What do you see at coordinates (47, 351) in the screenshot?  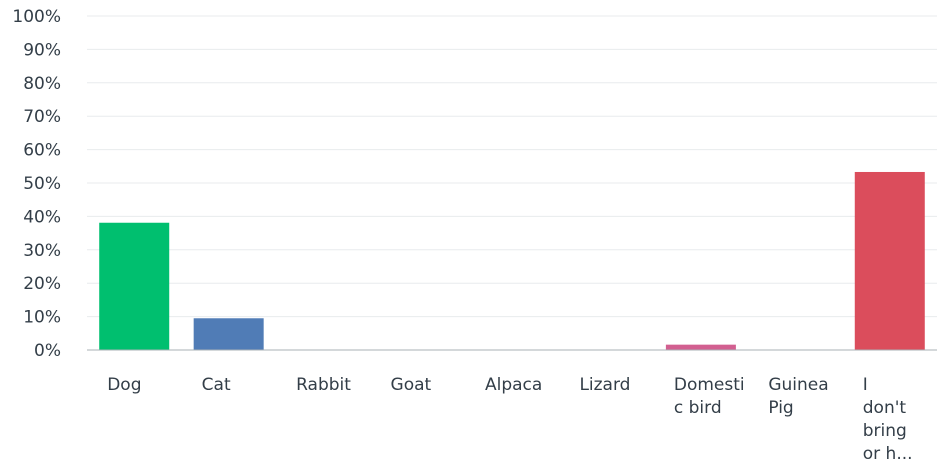 I see `y-tick-label: 0%` at bounding box center [47, 351].